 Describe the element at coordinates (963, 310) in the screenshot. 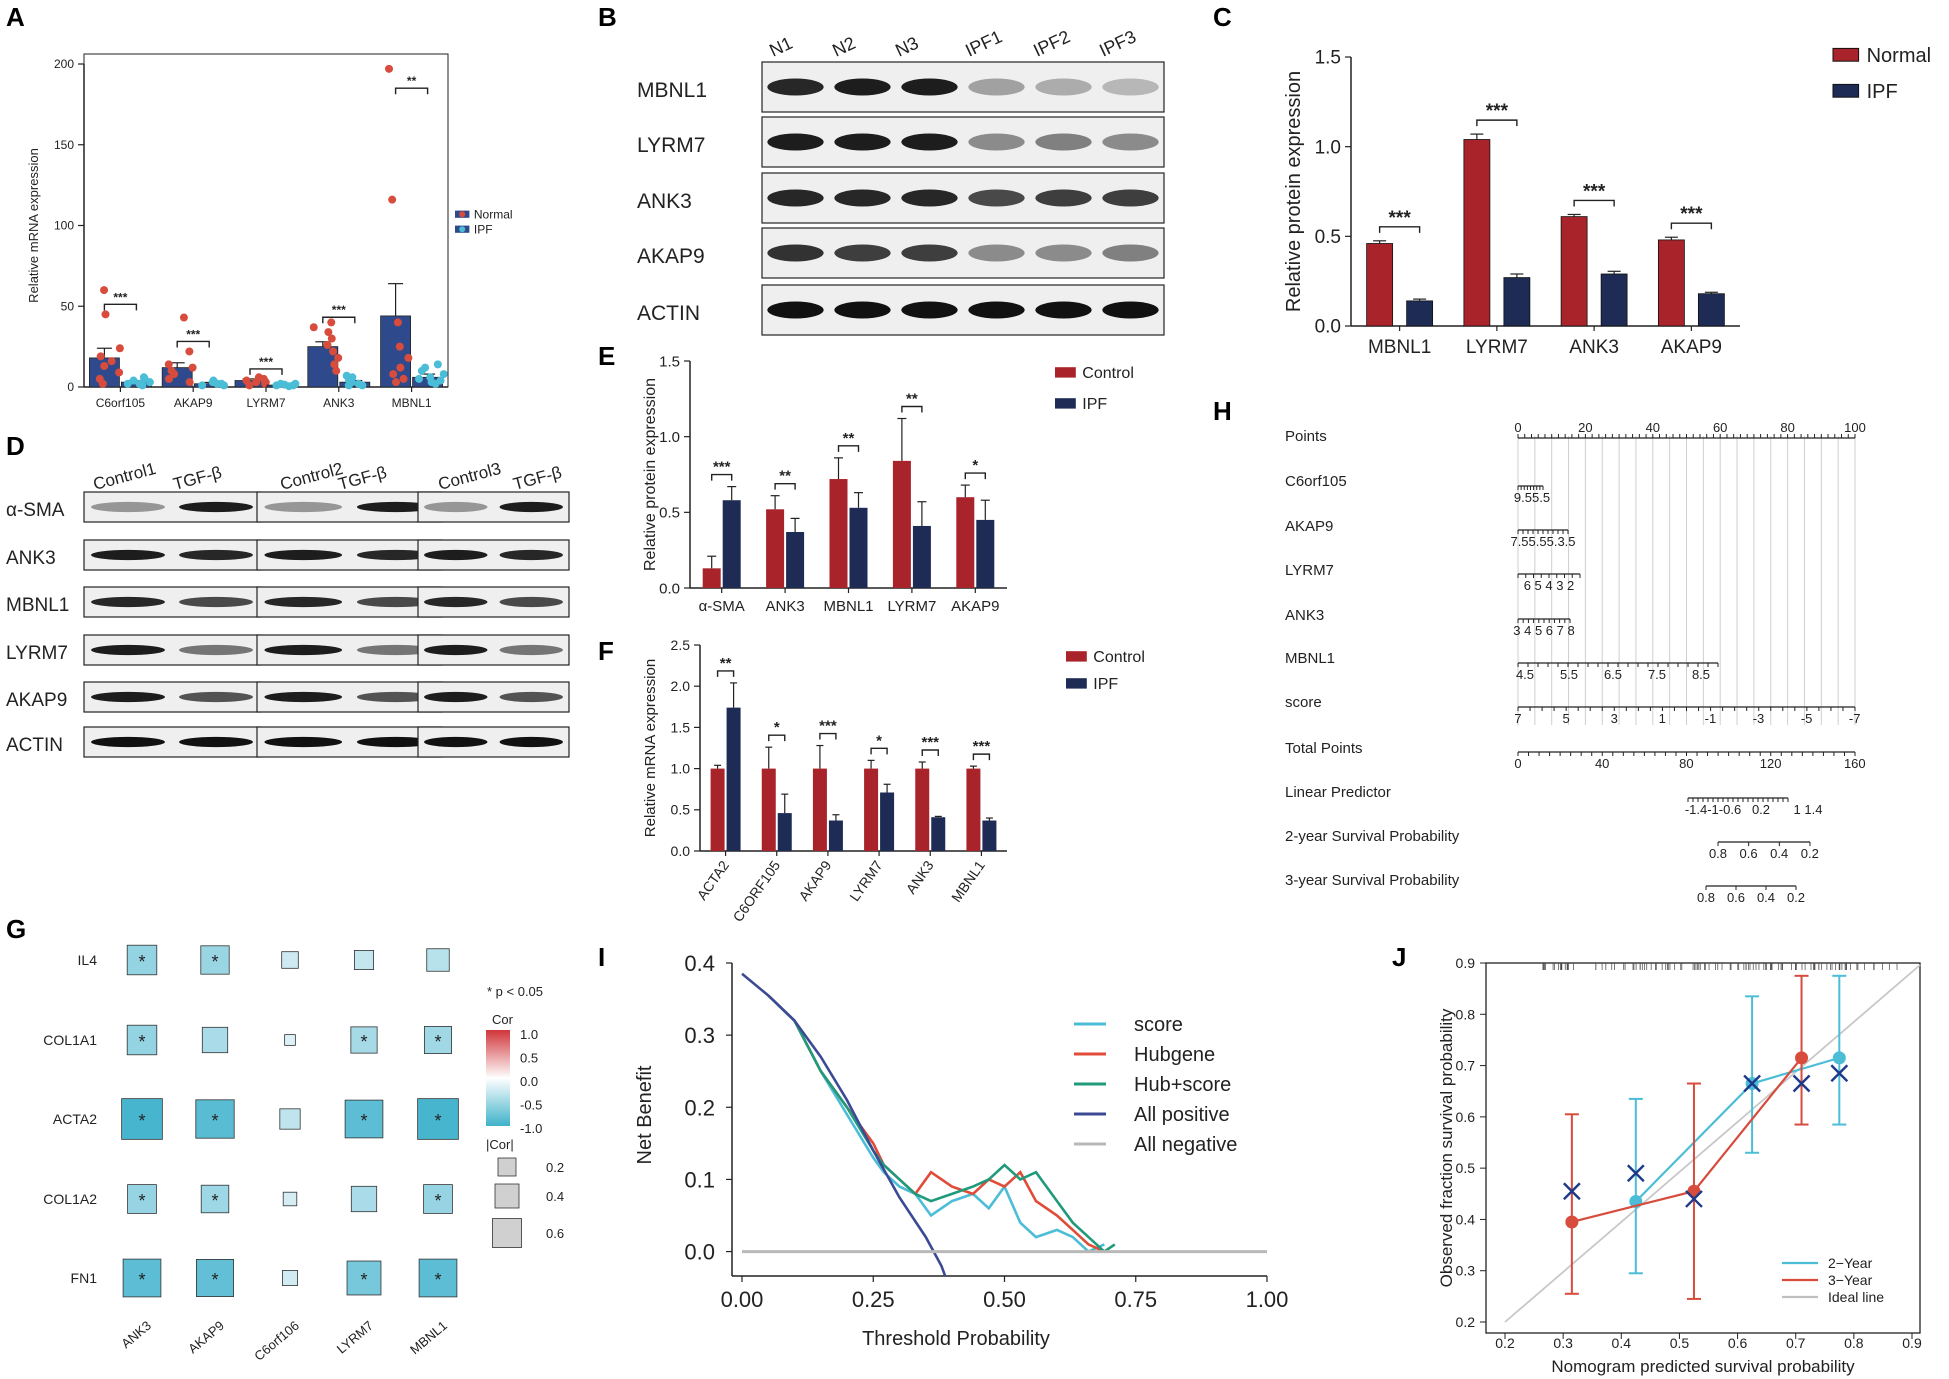

I see `blot-b-frame` at that location.